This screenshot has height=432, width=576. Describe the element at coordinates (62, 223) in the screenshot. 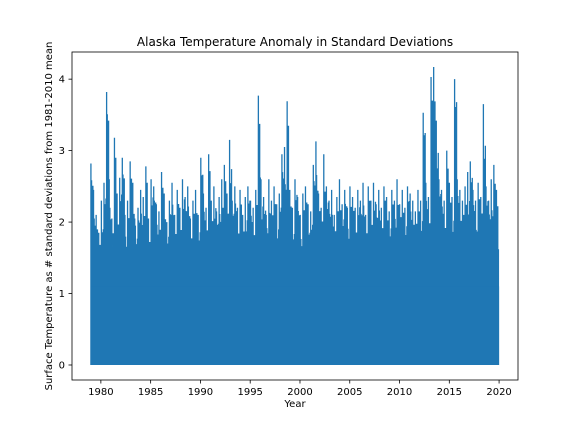

I see `y-tick-label: 2` at that location.